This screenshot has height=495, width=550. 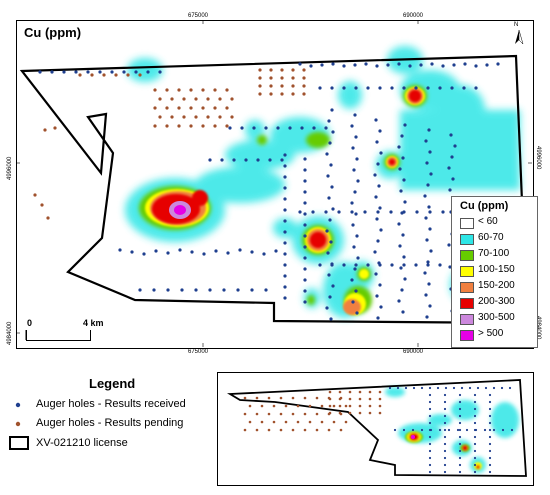 What do you see at coordinates (93, 323) in the screenshot?
I see `scale-end-label: 4 km` at bounding box center [93, 323].